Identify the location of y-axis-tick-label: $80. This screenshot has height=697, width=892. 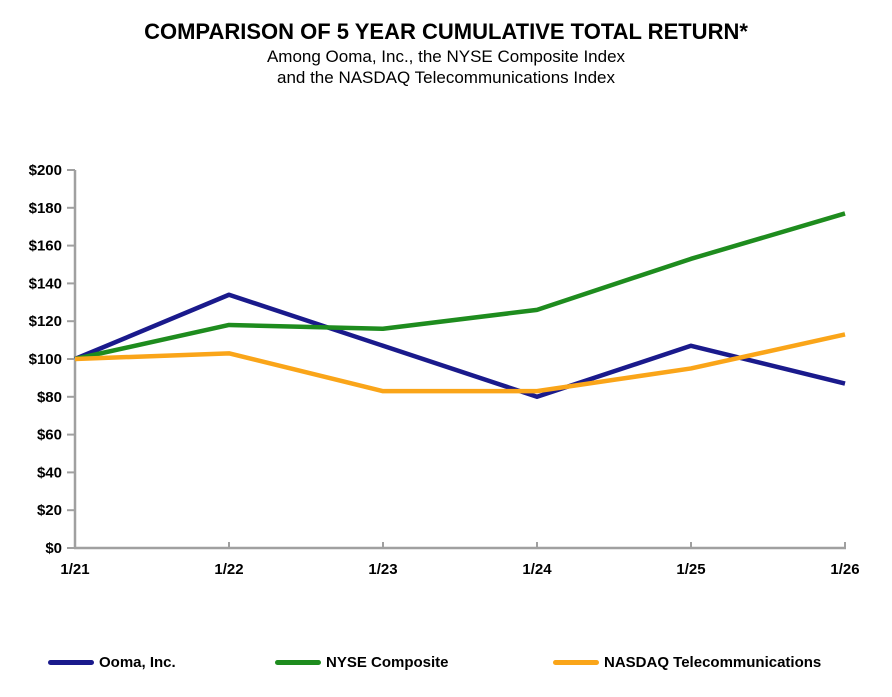
(49, 397).